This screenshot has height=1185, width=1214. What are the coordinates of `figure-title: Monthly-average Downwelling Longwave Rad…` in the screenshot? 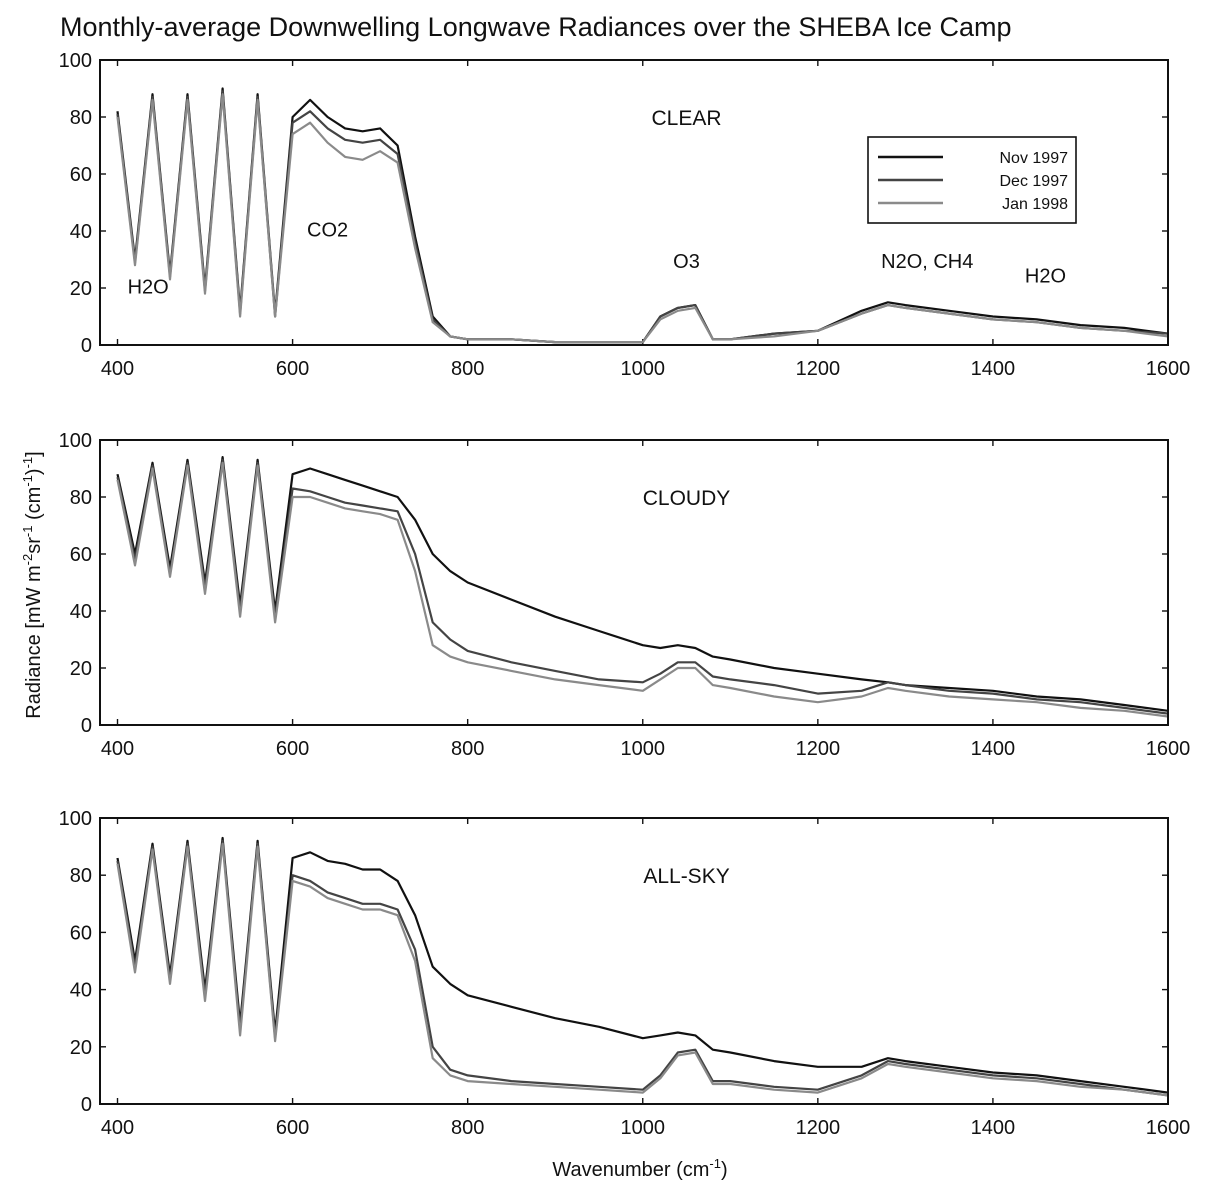 It's located at (536, 27).